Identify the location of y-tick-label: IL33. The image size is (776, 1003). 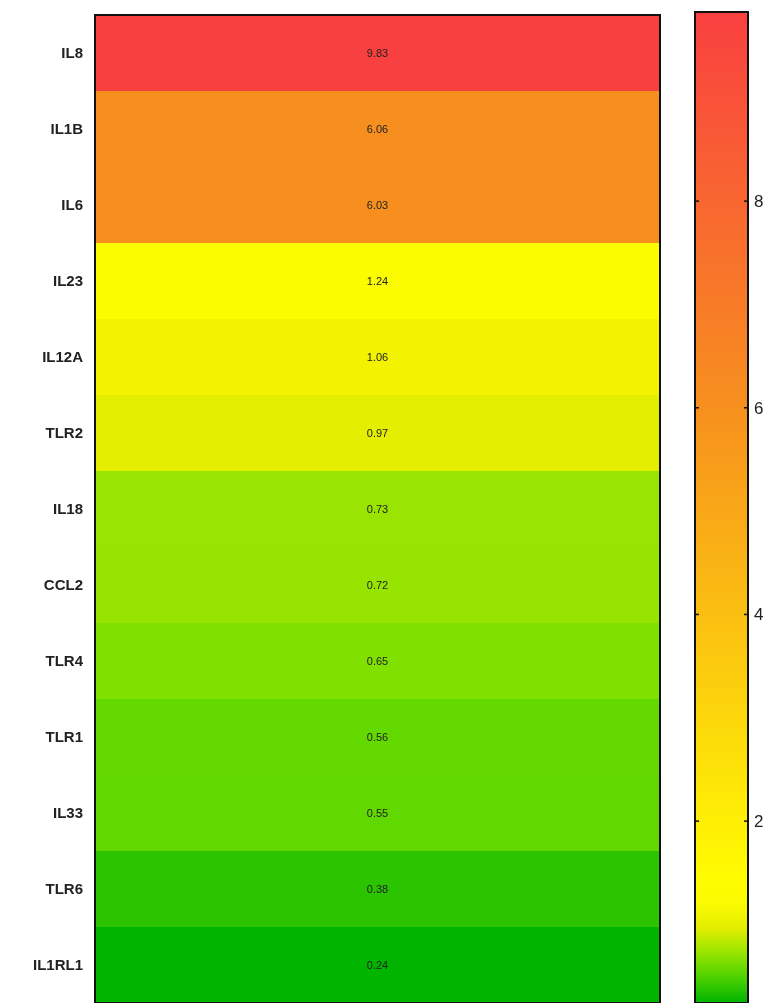
(67, 813).